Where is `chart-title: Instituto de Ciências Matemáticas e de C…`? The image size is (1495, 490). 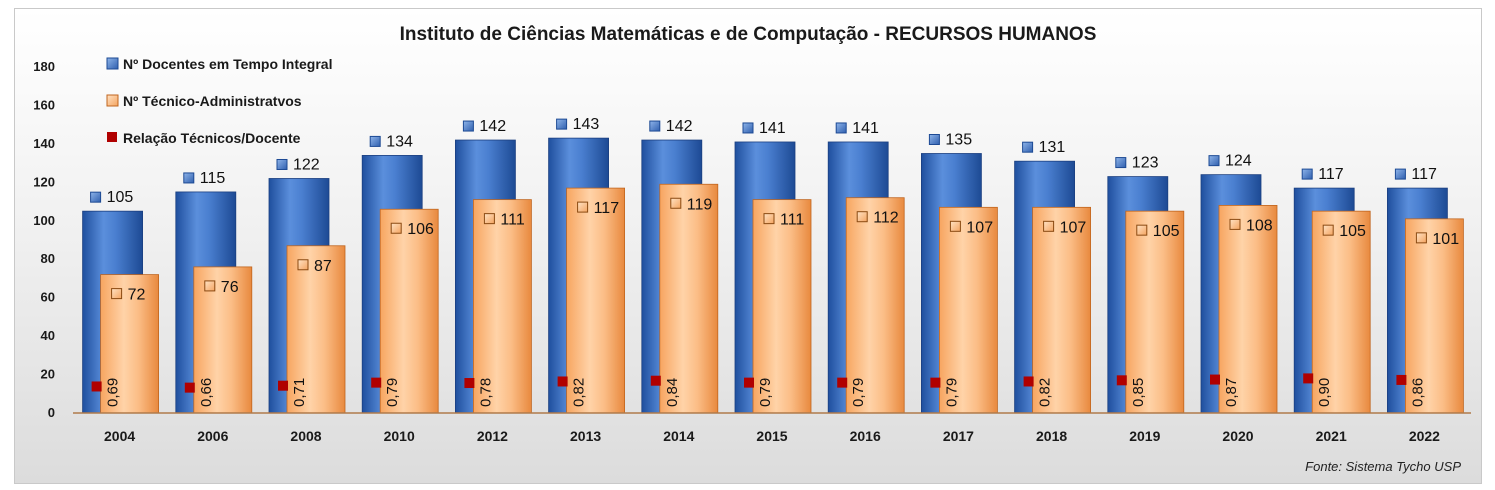
chart-title: Instituto de Ciências Matemáticas e de C… is located at coordinates (748, 34).